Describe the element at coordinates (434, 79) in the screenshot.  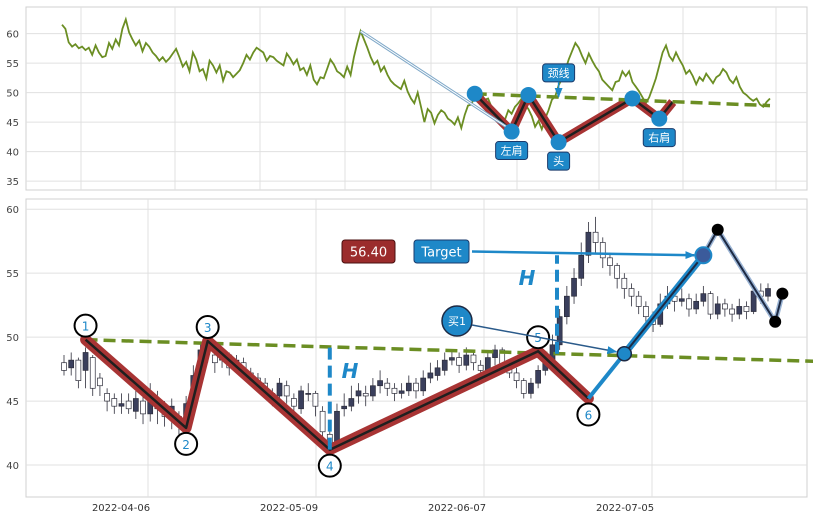
I see `top-projection-arrow-inner` at that location.